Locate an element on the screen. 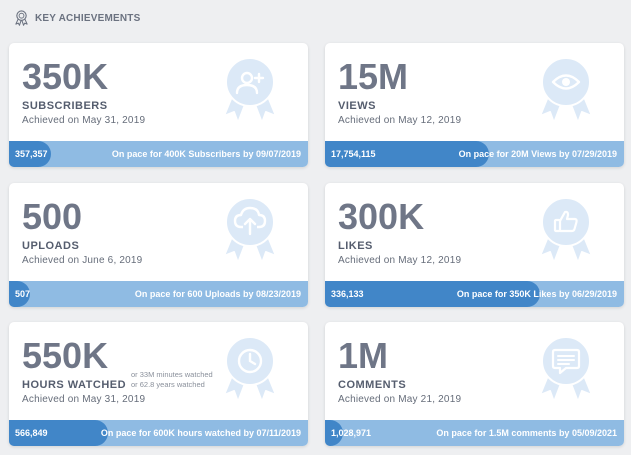  achievement-label: COMMENTS is located at coordinates (372, 385).